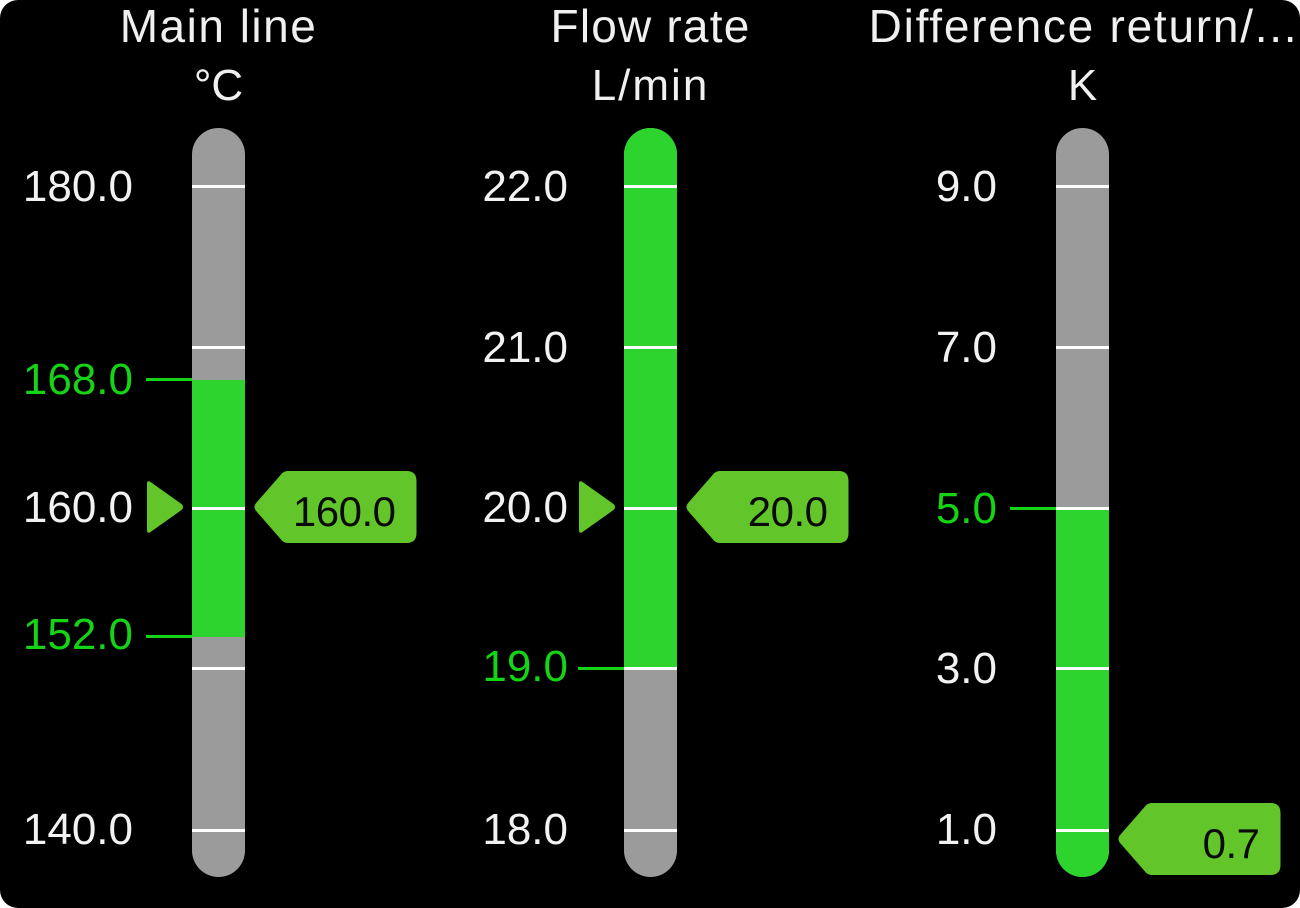 Image resolution: width=1300 pixels, height=908 pixels. What do you see at coordinates (343, 511) in the screenshot?
I see `svg-text: 160.0` at bounding box center [343, 511].